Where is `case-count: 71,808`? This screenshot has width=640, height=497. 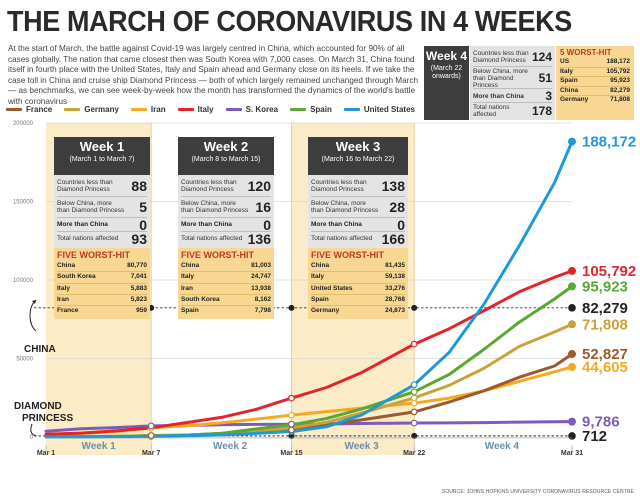 case-count: 71,808 is located at coordinates (620, 100).